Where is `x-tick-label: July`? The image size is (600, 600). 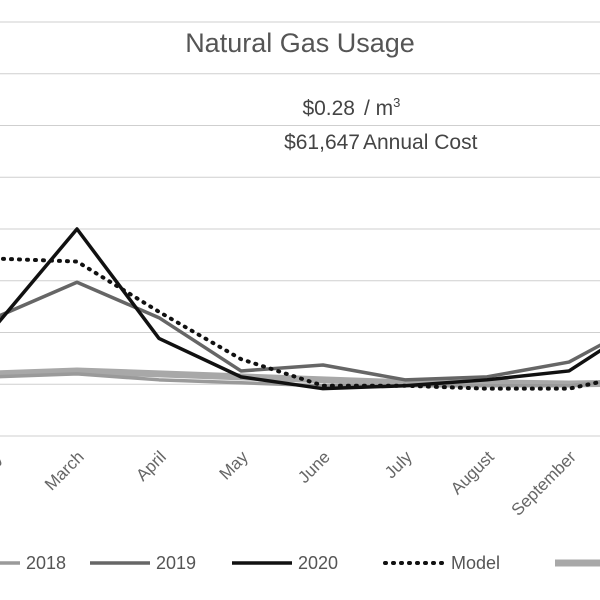 x-tick-label: July is located at coordinates (398, 464).